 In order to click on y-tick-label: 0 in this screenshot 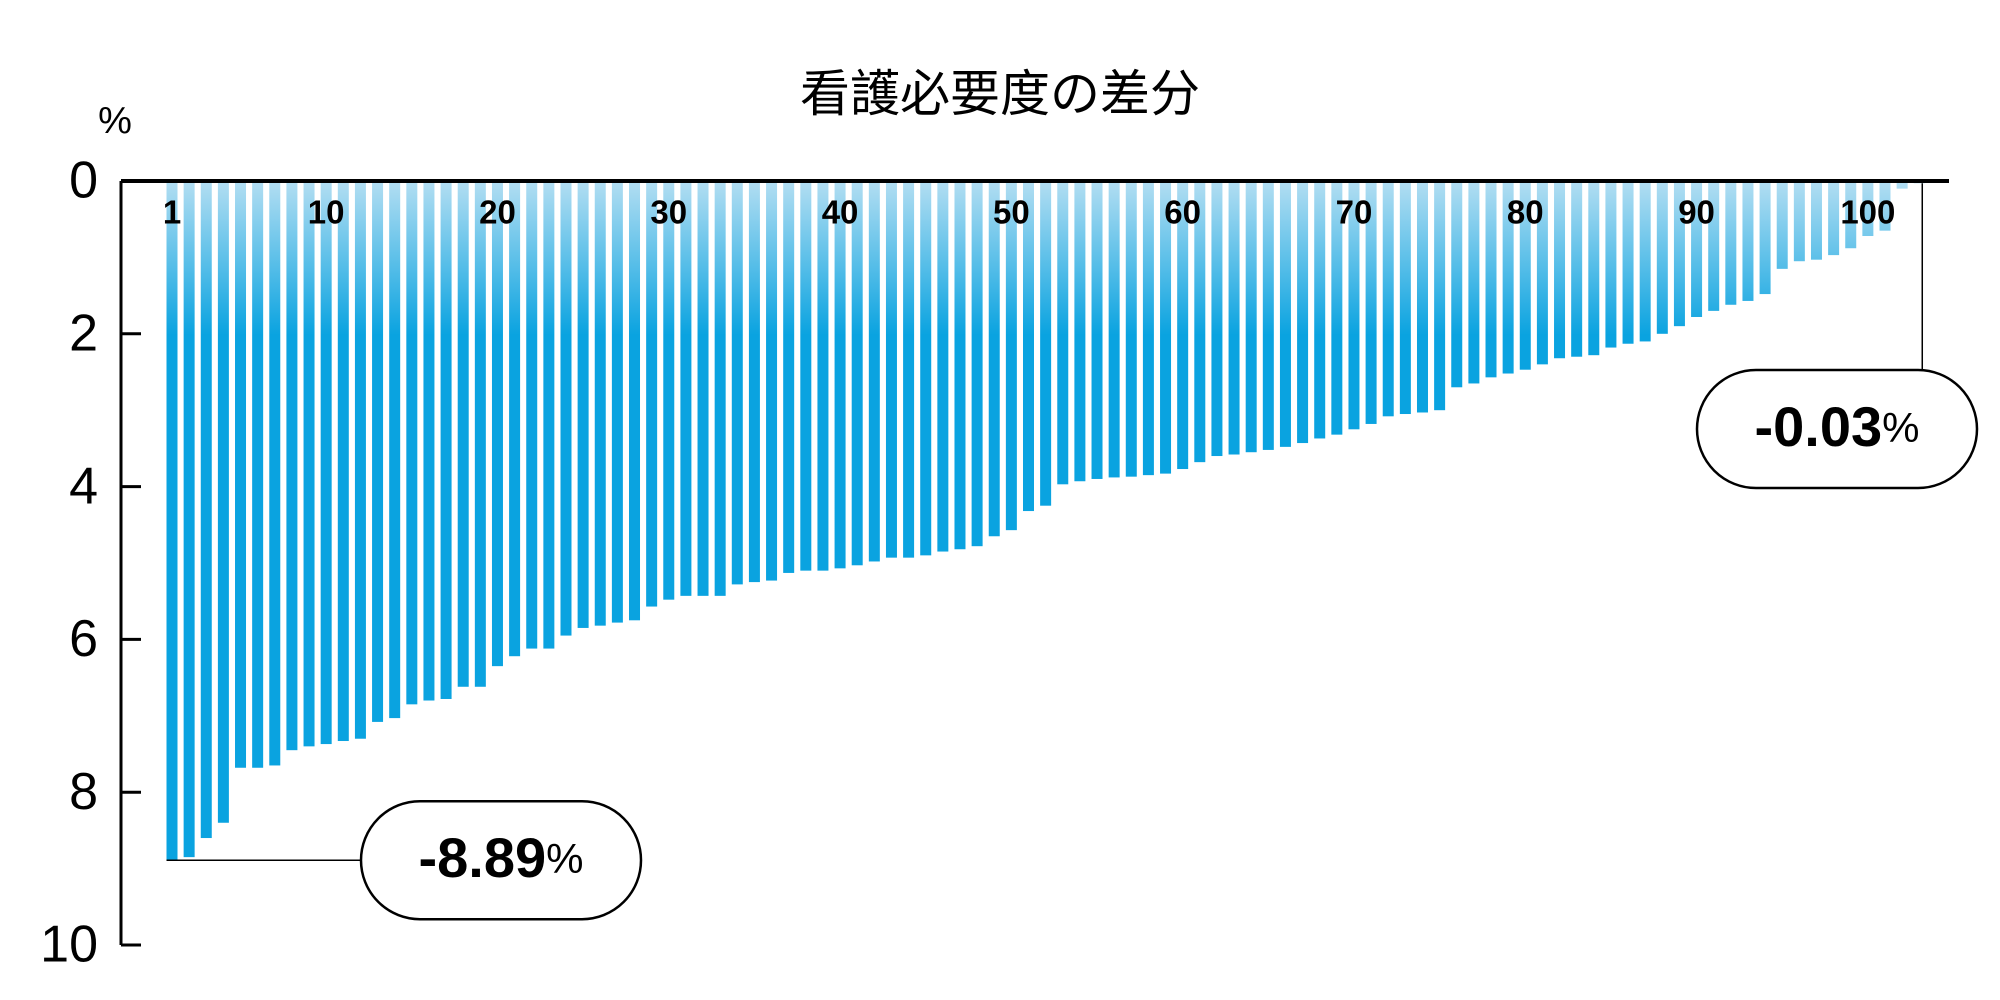, I will do `click(83, 181)`.